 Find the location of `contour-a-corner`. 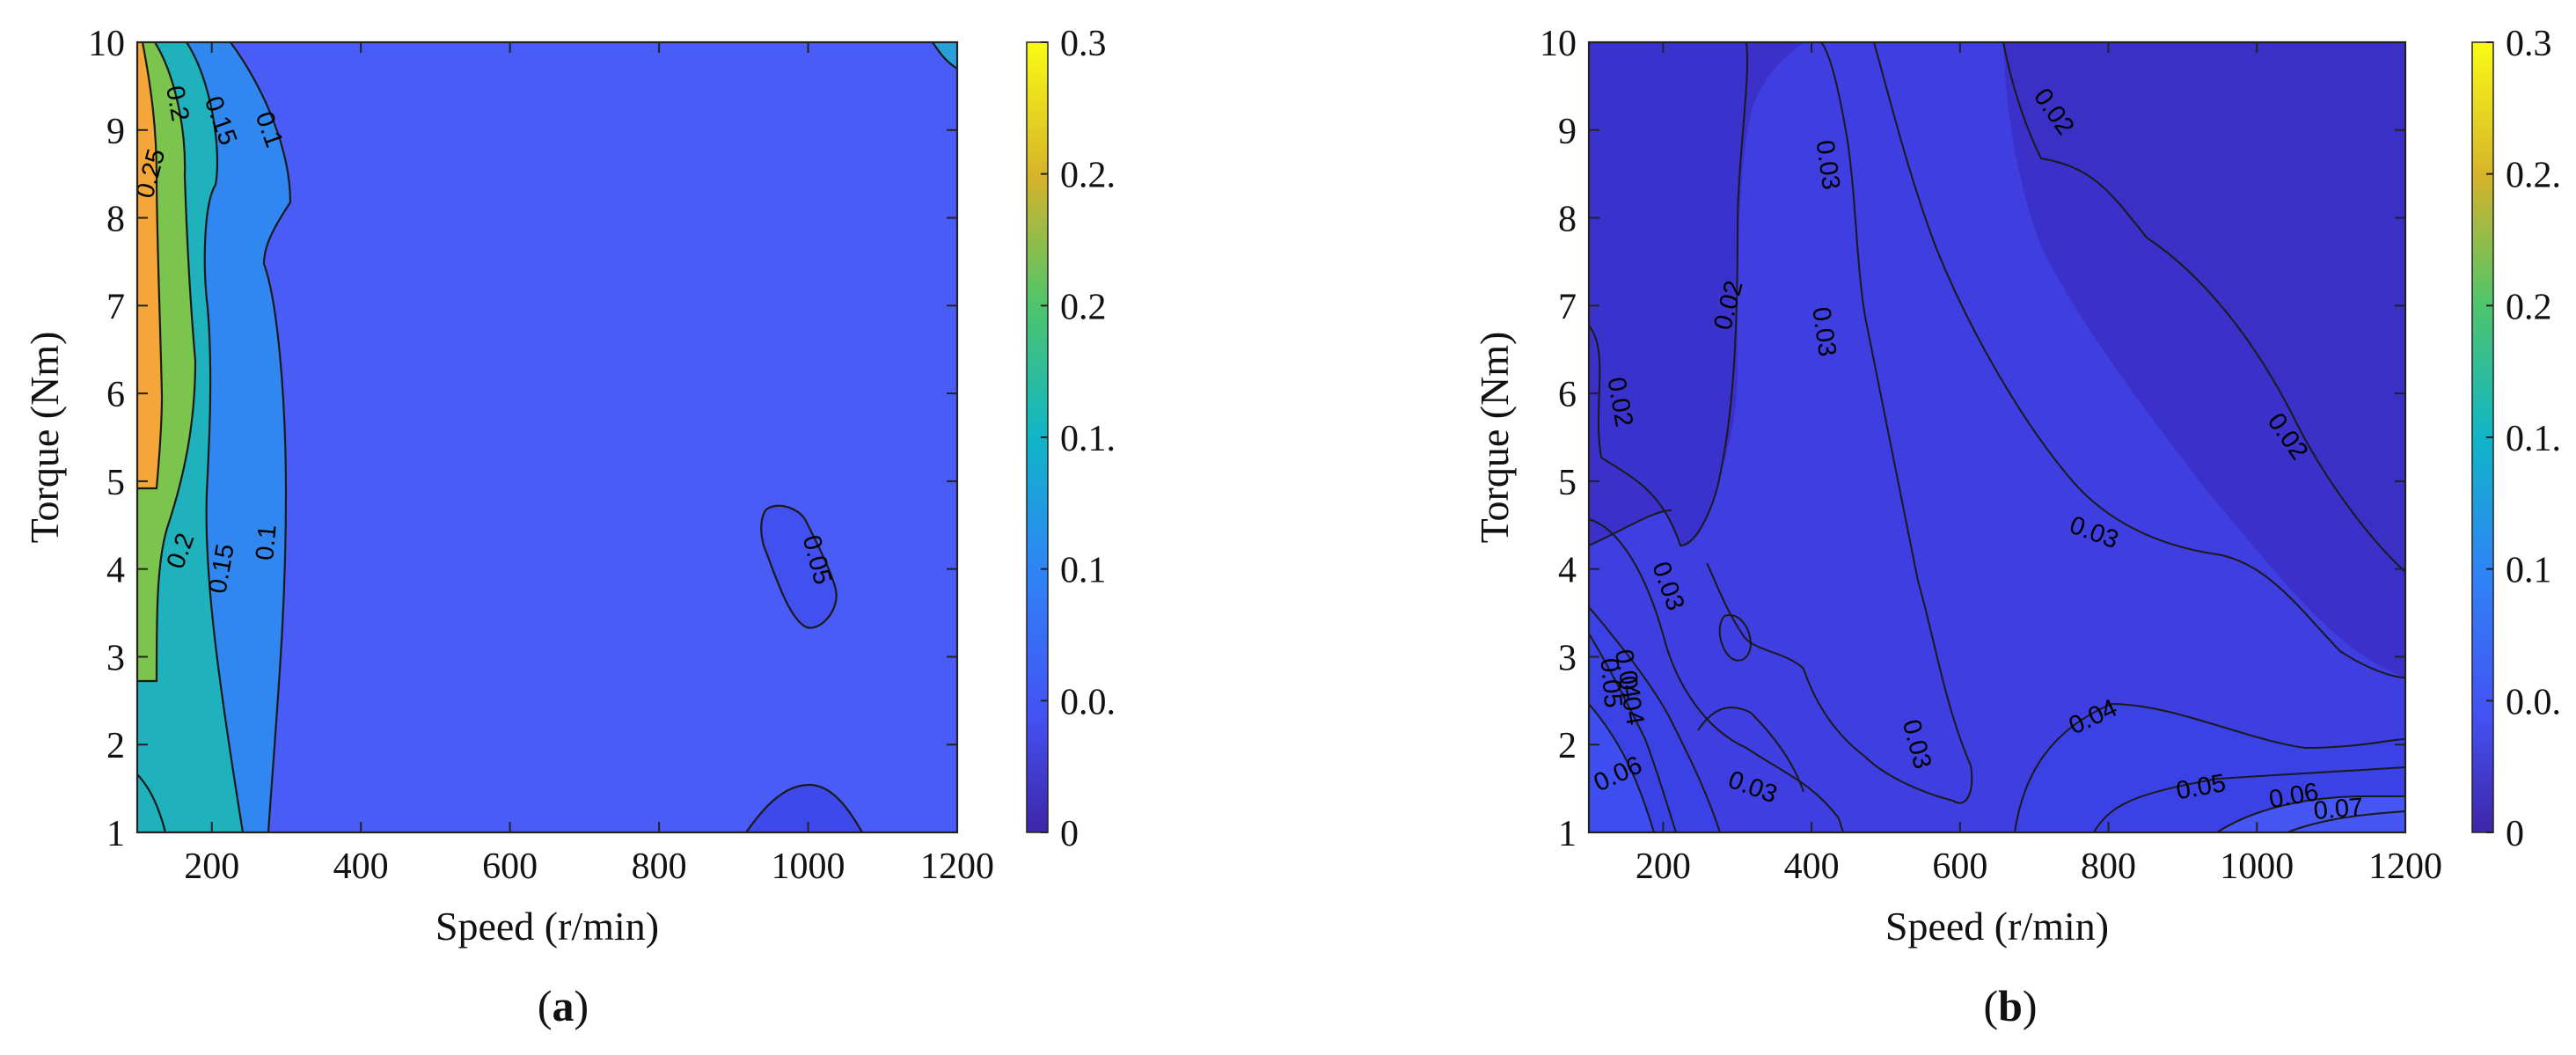

contour-a-corner is located at coordinates (944, 56).